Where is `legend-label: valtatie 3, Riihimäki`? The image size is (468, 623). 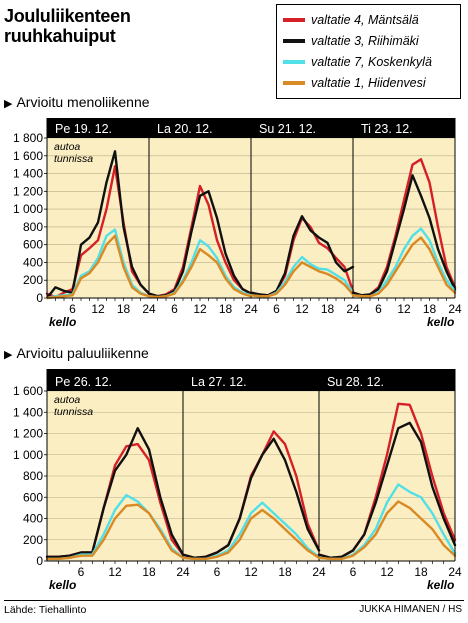 legend-label: valtatie 3, Riihimäki is located at coordinates (365, 40).